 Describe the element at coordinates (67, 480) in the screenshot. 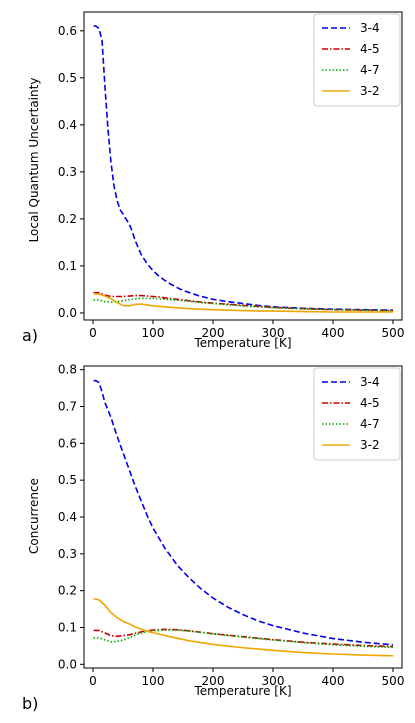

I see `chart1-ytick-label: 0.5` at that location.